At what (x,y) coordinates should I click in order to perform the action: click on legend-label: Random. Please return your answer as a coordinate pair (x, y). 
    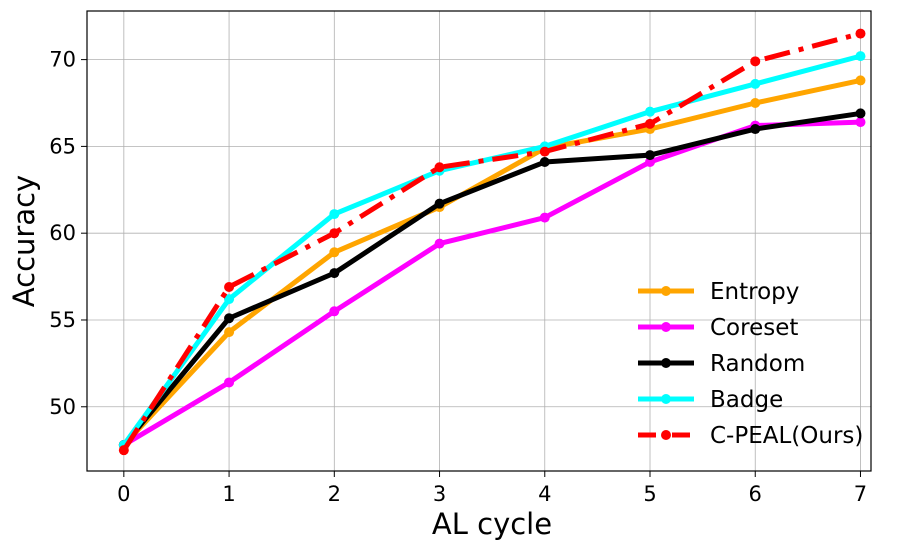
    Looking at the image, I should click on (757, 364).